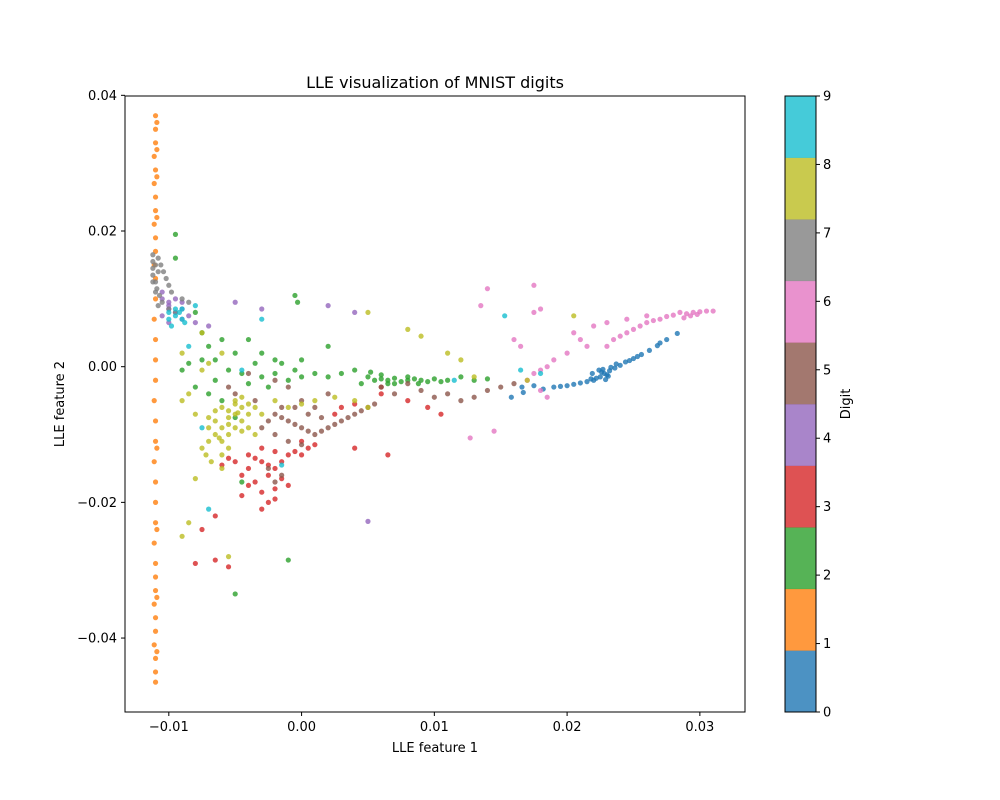 The width and height of the screenshot is (1000, 800). I want to click on x-tick-label: −0.01, so click(169, 727).